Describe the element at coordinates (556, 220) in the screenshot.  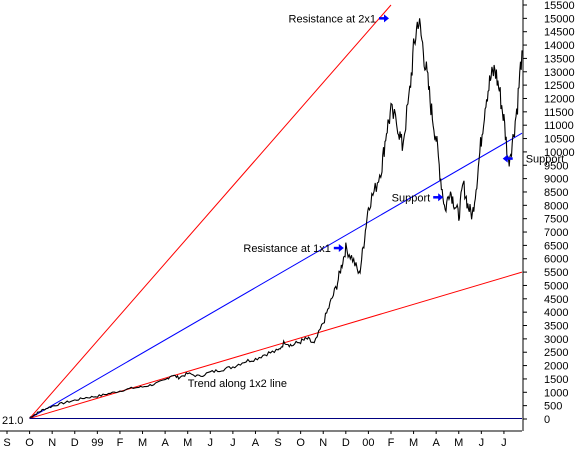
I see `y-tick-label: 7500` at that location.